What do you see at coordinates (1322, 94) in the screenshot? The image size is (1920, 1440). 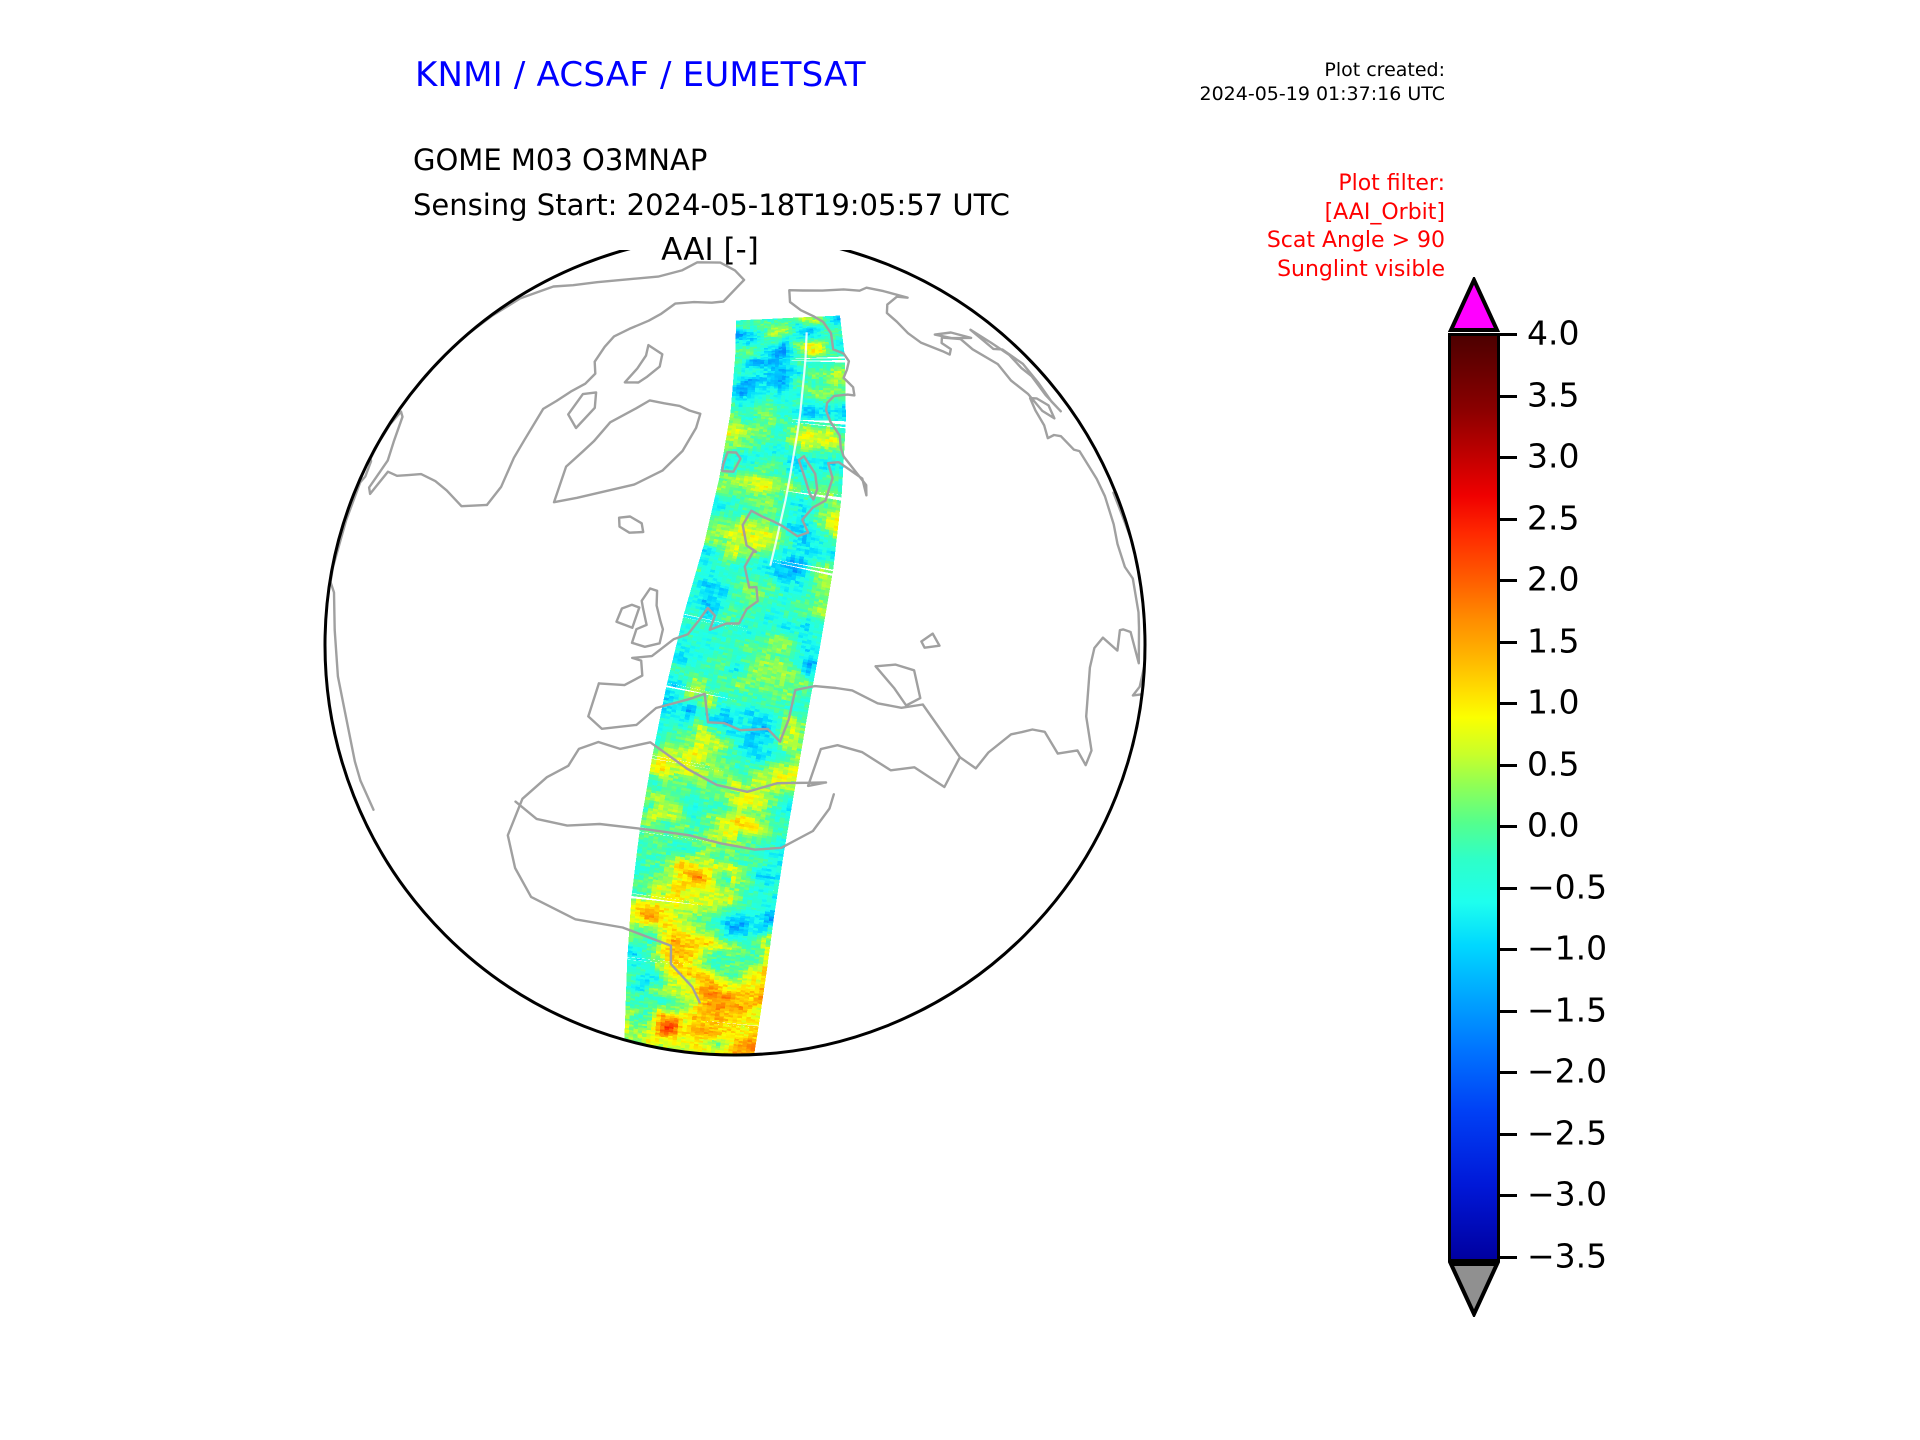 I see `plot-created-timestamp: 2024-05-19 01:37:16 UTC` at bounding box center [1322, 94].